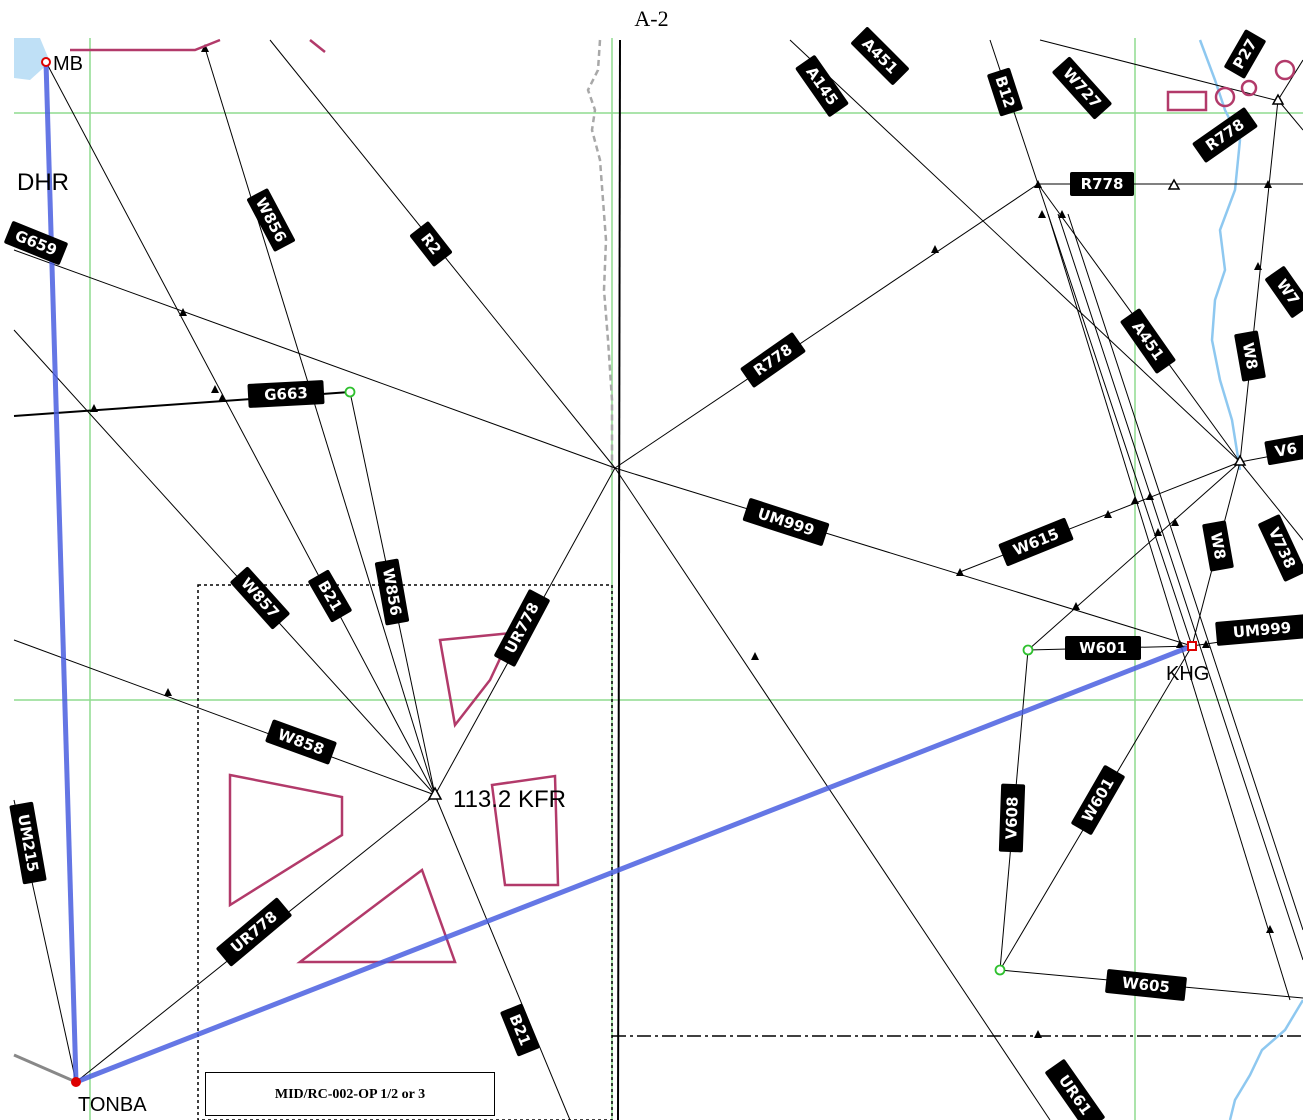  I want to click on route-label-w601-a: W601, so click(1103, 648).